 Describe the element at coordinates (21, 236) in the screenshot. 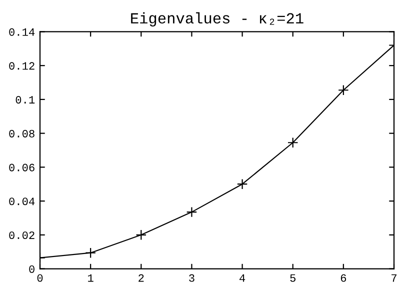

I see `y-tick-label: 0.02` at that location.